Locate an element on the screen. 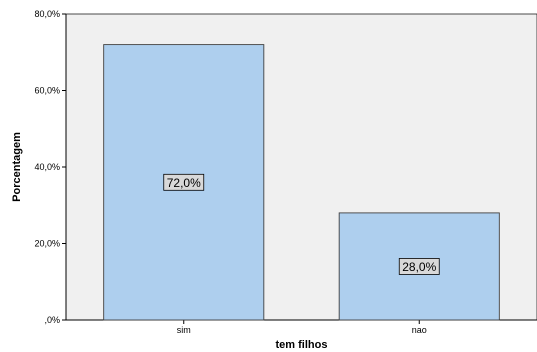  y-tick-label: ,0% is located at coordinates (52, 320).